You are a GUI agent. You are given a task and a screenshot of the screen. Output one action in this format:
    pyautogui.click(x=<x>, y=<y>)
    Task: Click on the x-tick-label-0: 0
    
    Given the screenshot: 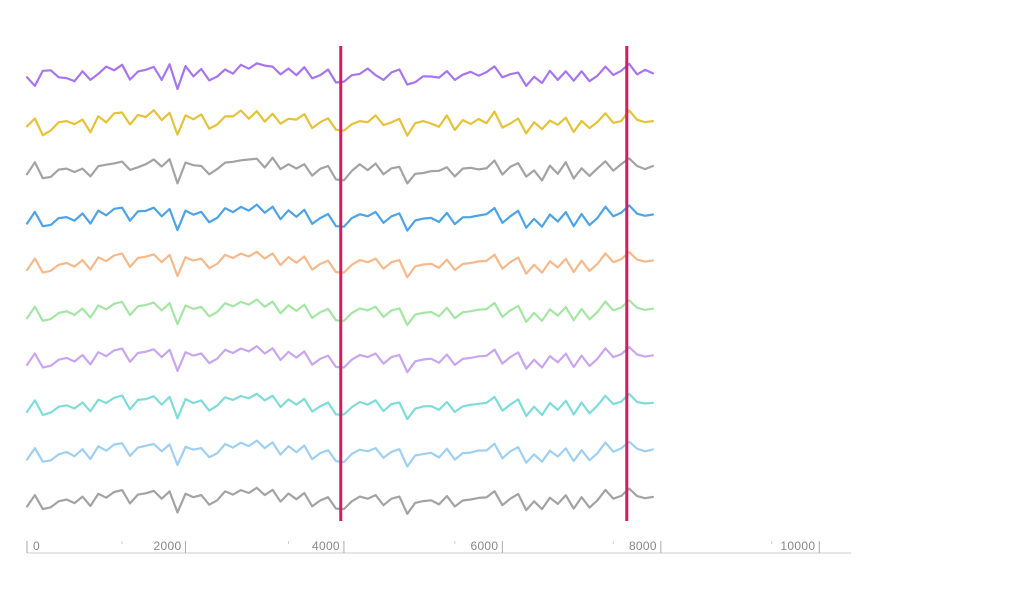 What is the action you would take?
    pyautogui.click(x=36, y=546)
    